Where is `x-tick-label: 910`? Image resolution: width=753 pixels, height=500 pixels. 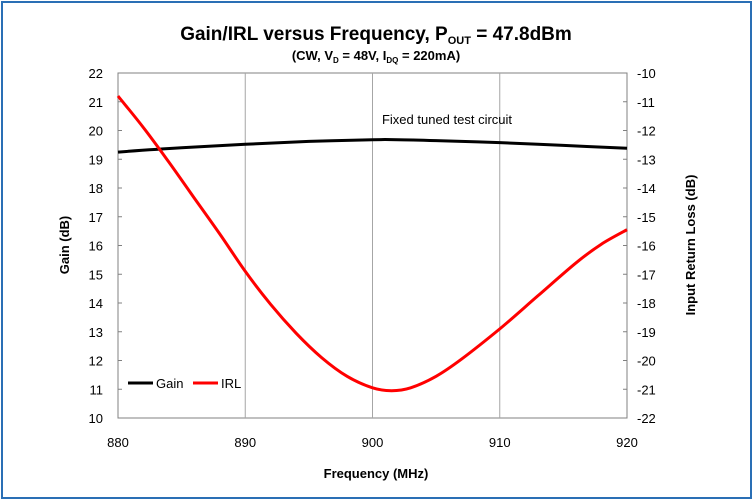
x-tick-label: 910 is located at coordinates (500, 442).